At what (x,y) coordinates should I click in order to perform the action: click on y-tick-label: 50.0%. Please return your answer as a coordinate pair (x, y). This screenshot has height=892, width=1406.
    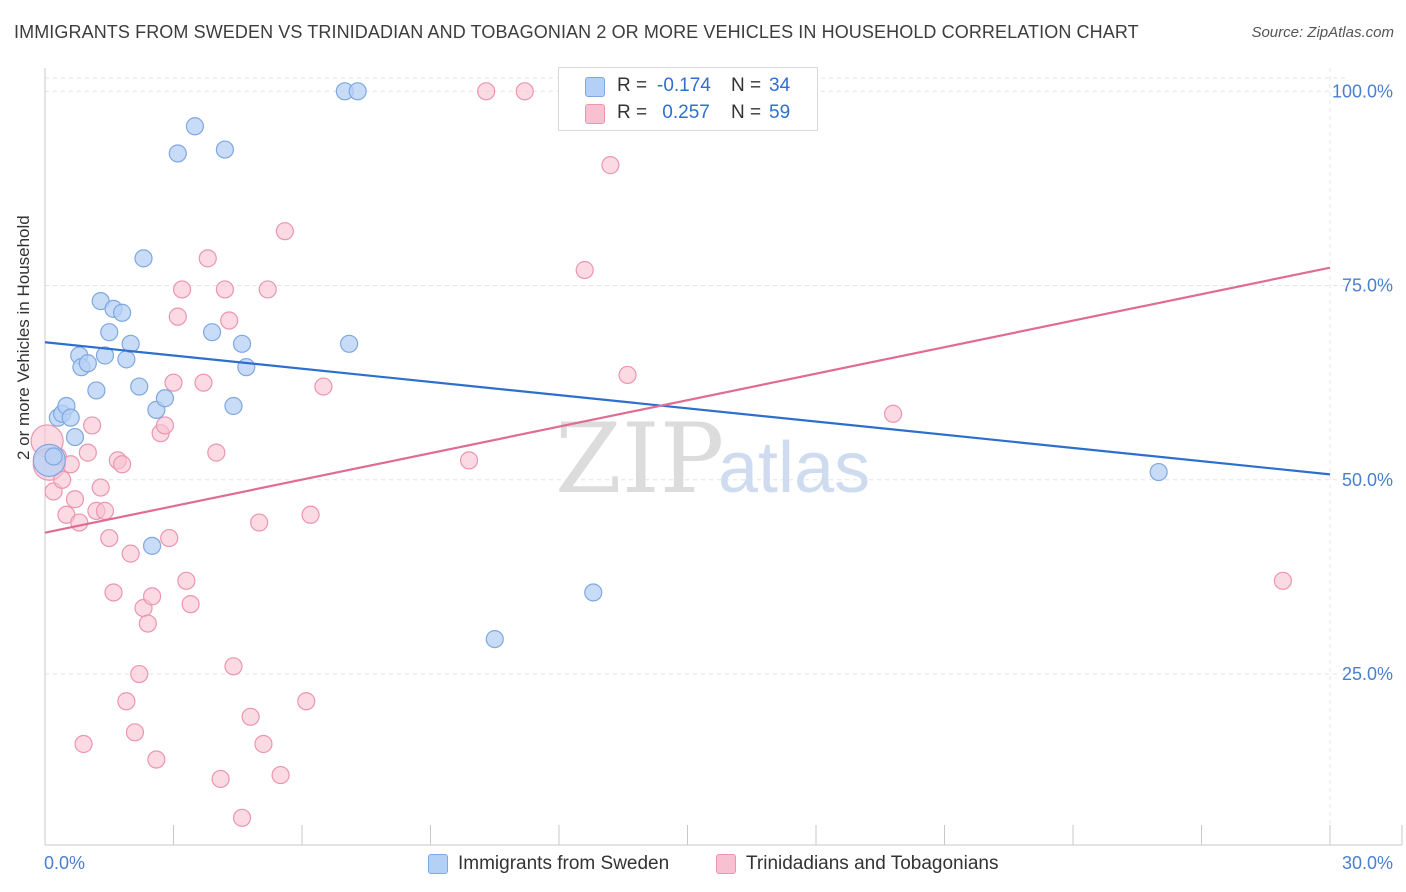
    Looking at the image, I should click on (1367, 480).